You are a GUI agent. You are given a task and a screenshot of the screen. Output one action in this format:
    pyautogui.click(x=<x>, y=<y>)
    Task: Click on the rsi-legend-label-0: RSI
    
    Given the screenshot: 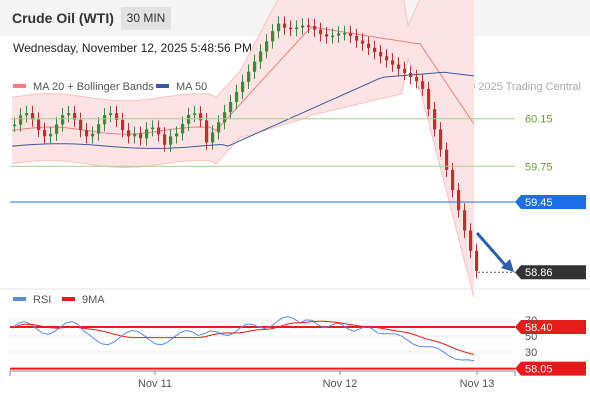 What is the action you would take?
    pyautogui.click(x=42, y=300)
    